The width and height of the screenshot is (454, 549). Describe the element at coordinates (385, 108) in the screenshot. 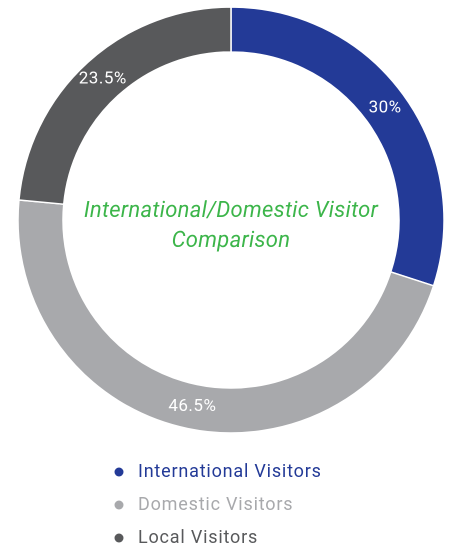

I see `value-label: 30%` at that location.